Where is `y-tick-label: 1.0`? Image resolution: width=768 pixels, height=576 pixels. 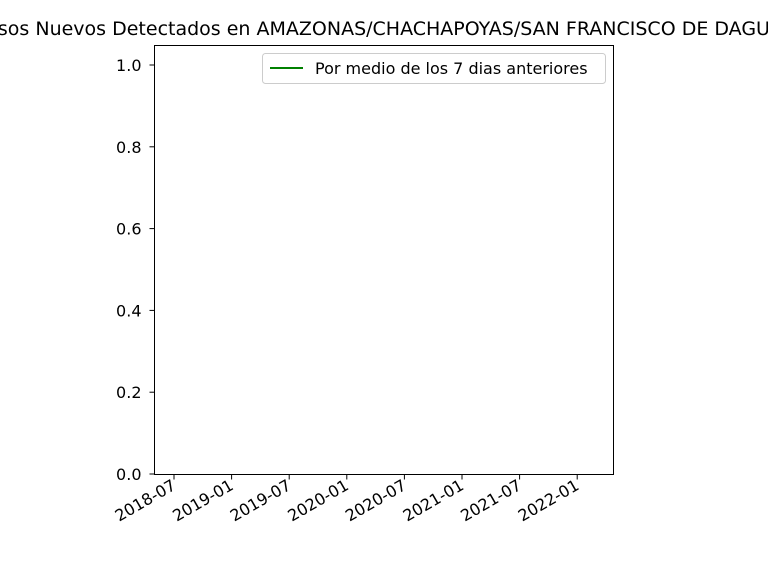
y-tick-label: 1.0 is located at coordinates (128, 65).